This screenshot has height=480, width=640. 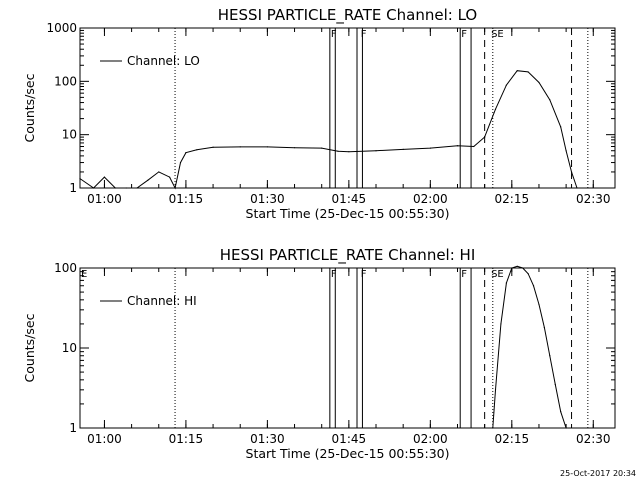 I want to click on chart-title: HESSI PARTICLE_RATE Channel: HI, so click(x=348, y=255).